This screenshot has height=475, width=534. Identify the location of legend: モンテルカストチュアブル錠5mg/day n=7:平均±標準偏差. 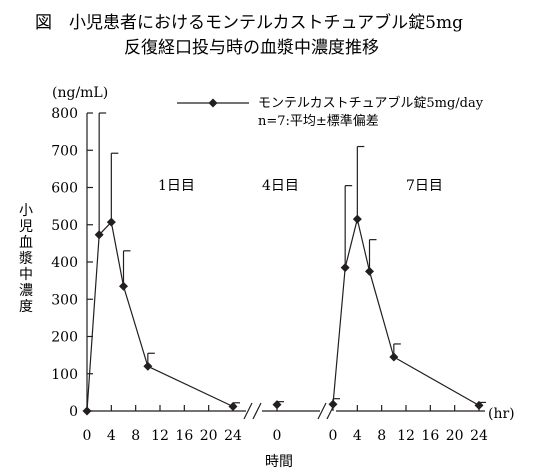
(330, 112).